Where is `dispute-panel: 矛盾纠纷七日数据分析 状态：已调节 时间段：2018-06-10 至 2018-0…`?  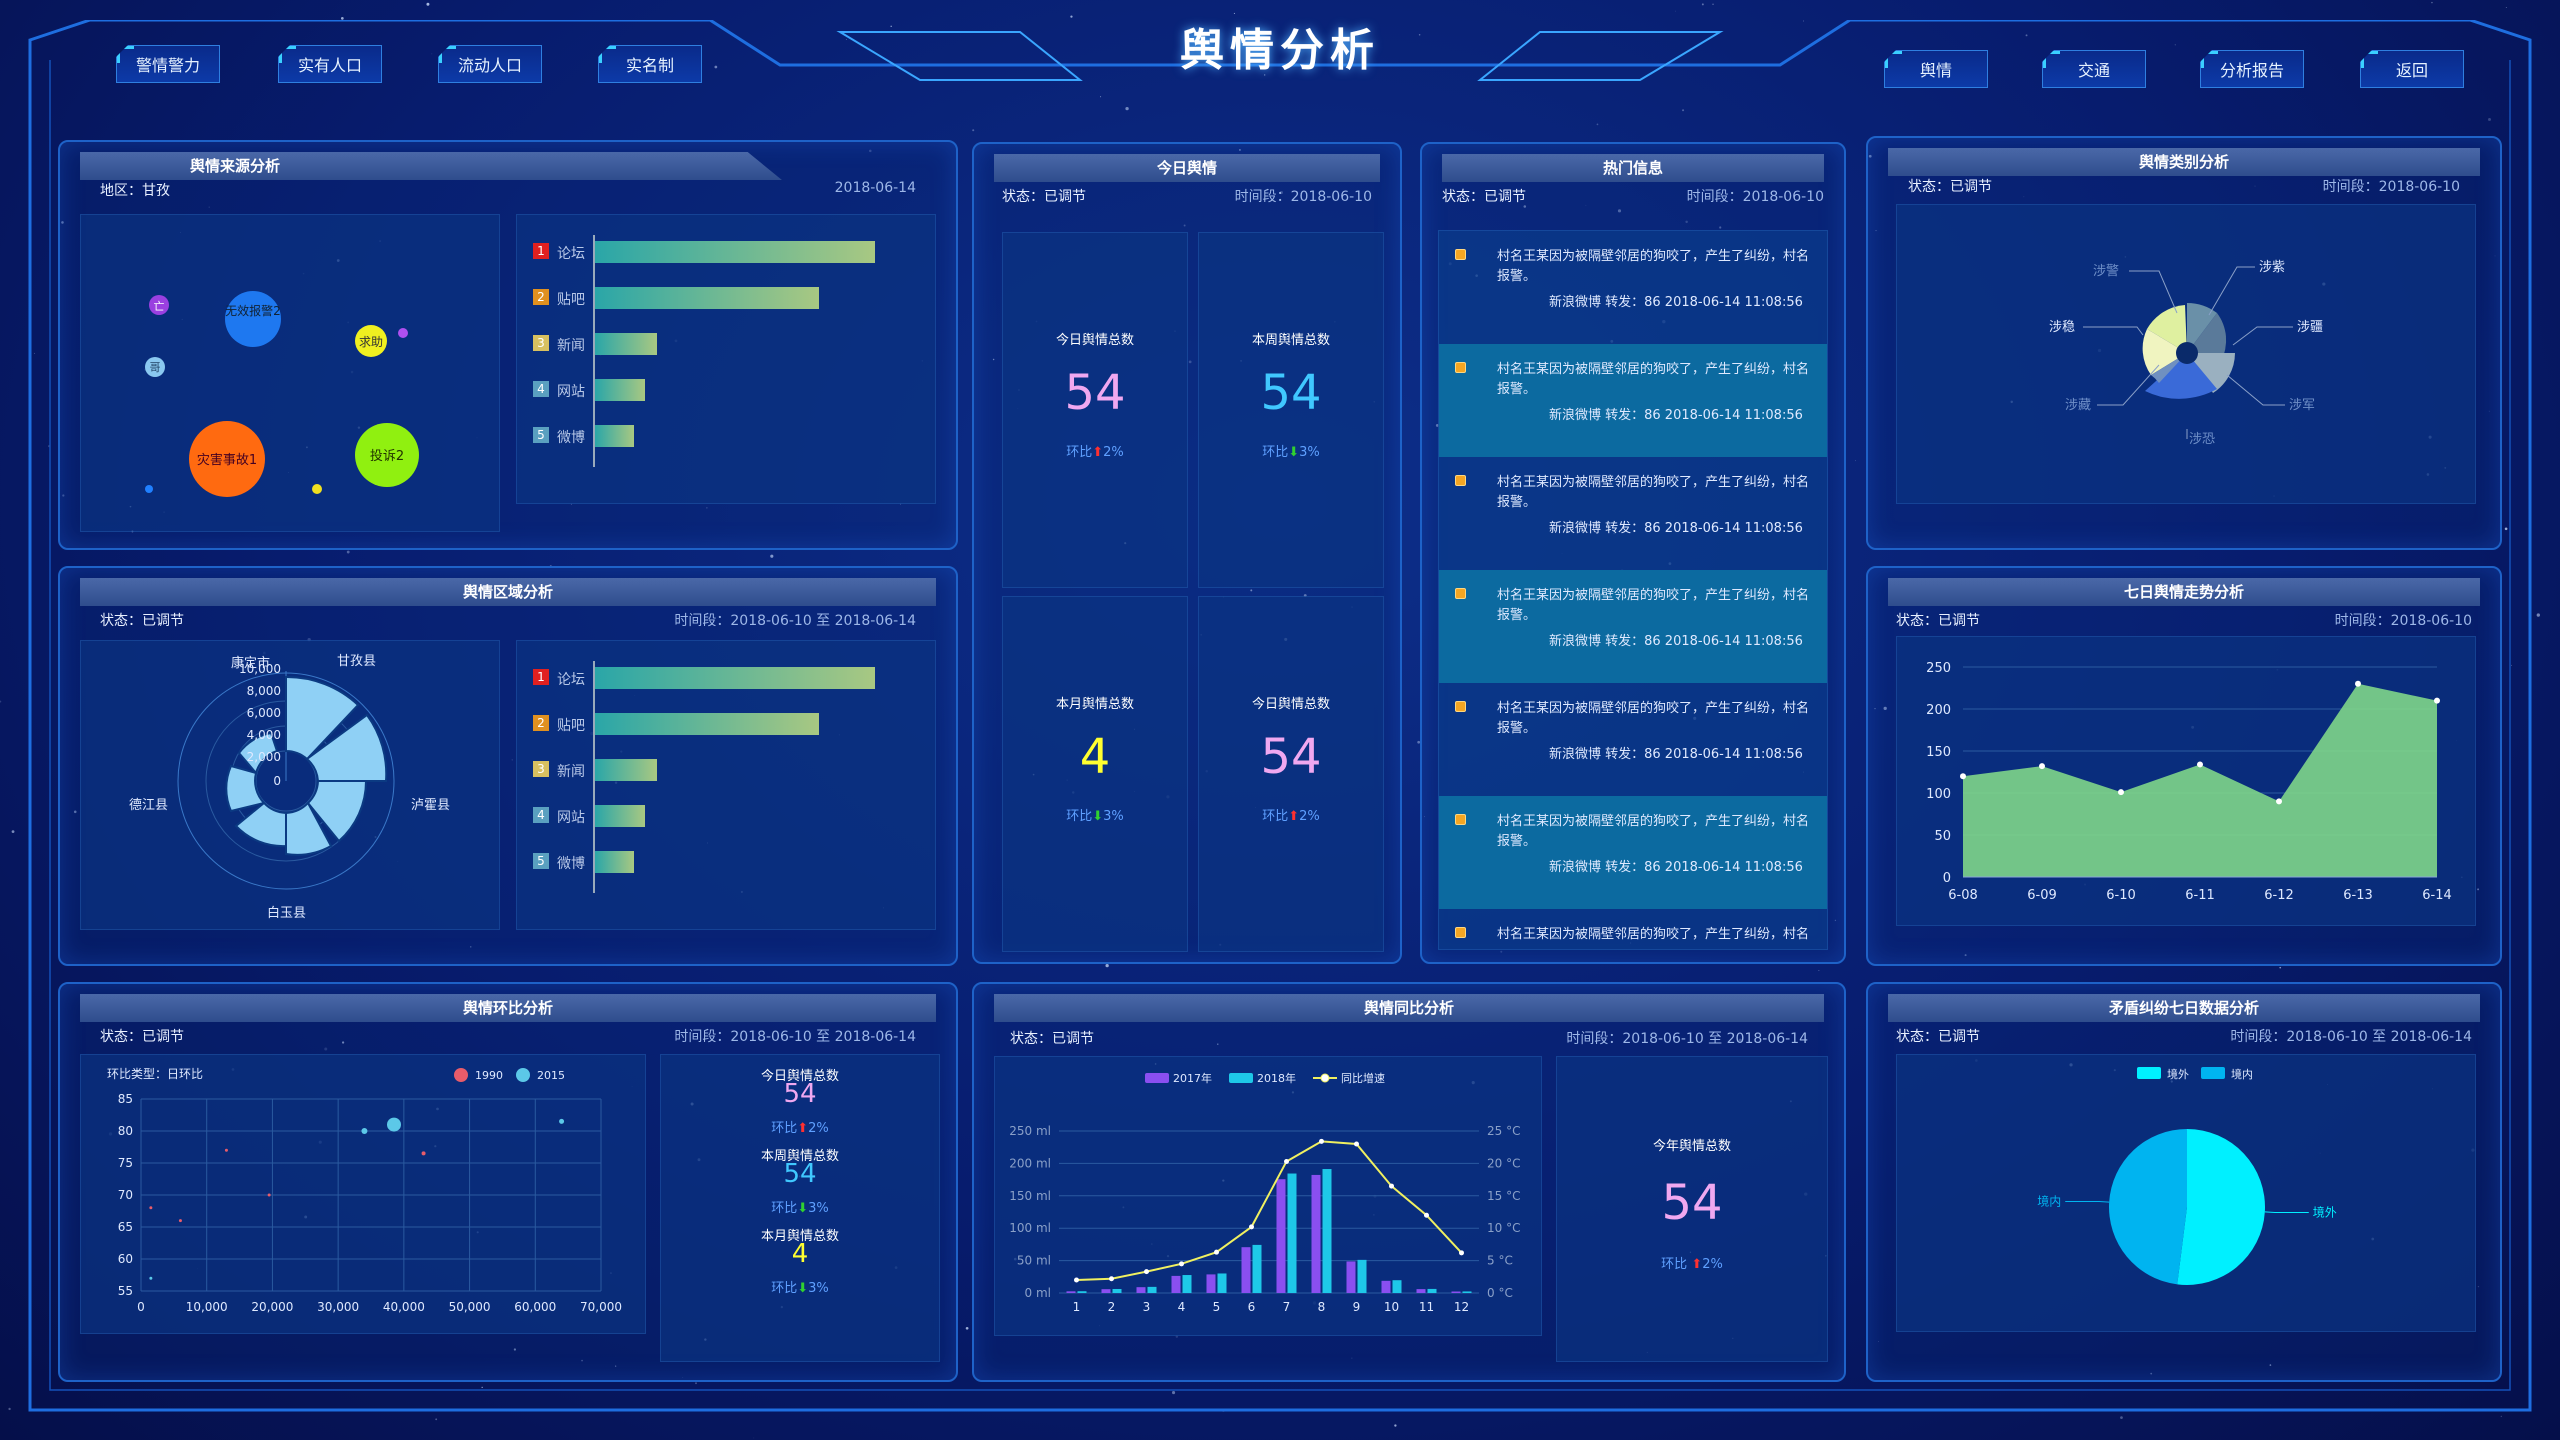 dispute-panel: 矛盾纠纷七日数据分析 状态：已调节 时间段：2018-06-10 至 2018-0… is located at coordinates (2184, 1182).